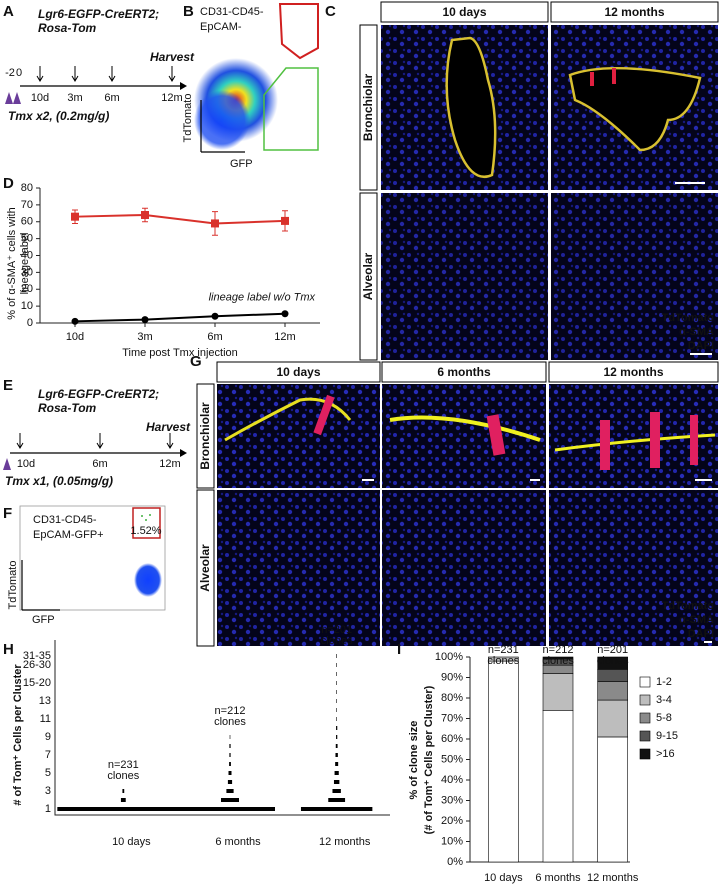 The image size is (723, 888). Describe the element at coordinates (221, 27) in the screenshot. I see `gate-label: EpCAM-` at that location.